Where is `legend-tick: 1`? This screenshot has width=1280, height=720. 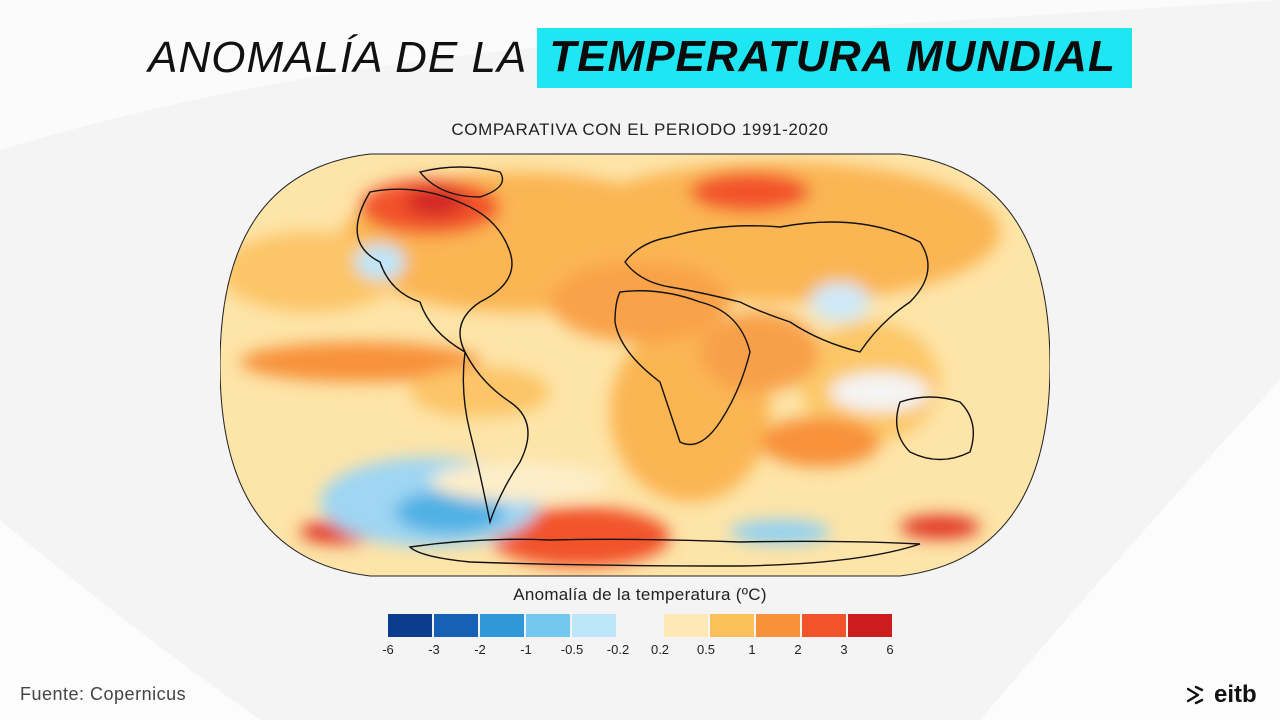
legend-tick: 1 is located at coordinates (752, 649).